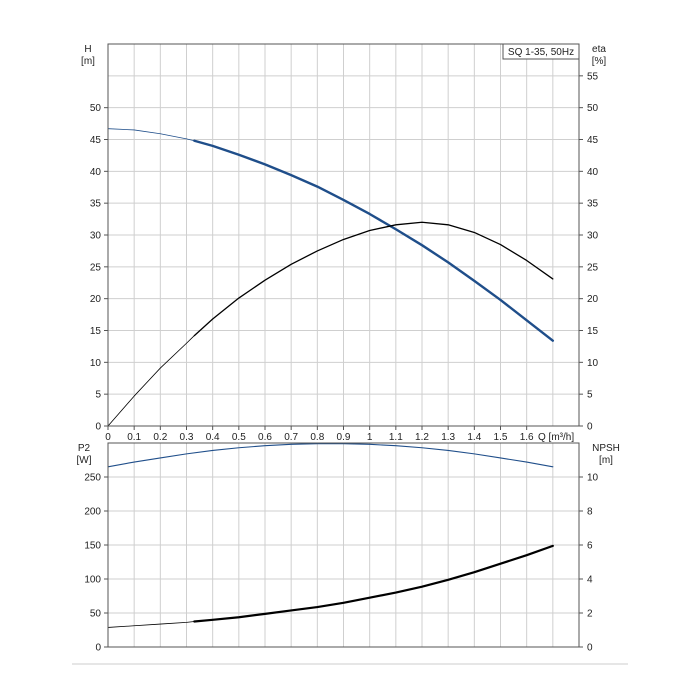  Describe the element at coordinates (593, 76) in the screenshot. I see `efficiency-tick-label: 55` at that location.